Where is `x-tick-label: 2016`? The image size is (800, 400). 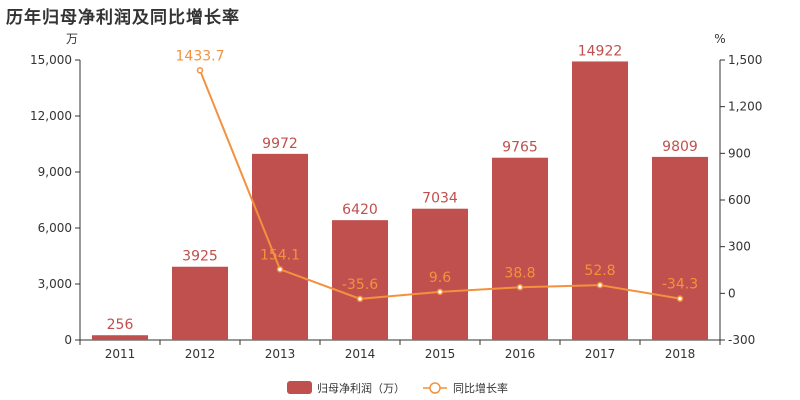
x-tick-label: 2016 is located at coordinates (520, 354).